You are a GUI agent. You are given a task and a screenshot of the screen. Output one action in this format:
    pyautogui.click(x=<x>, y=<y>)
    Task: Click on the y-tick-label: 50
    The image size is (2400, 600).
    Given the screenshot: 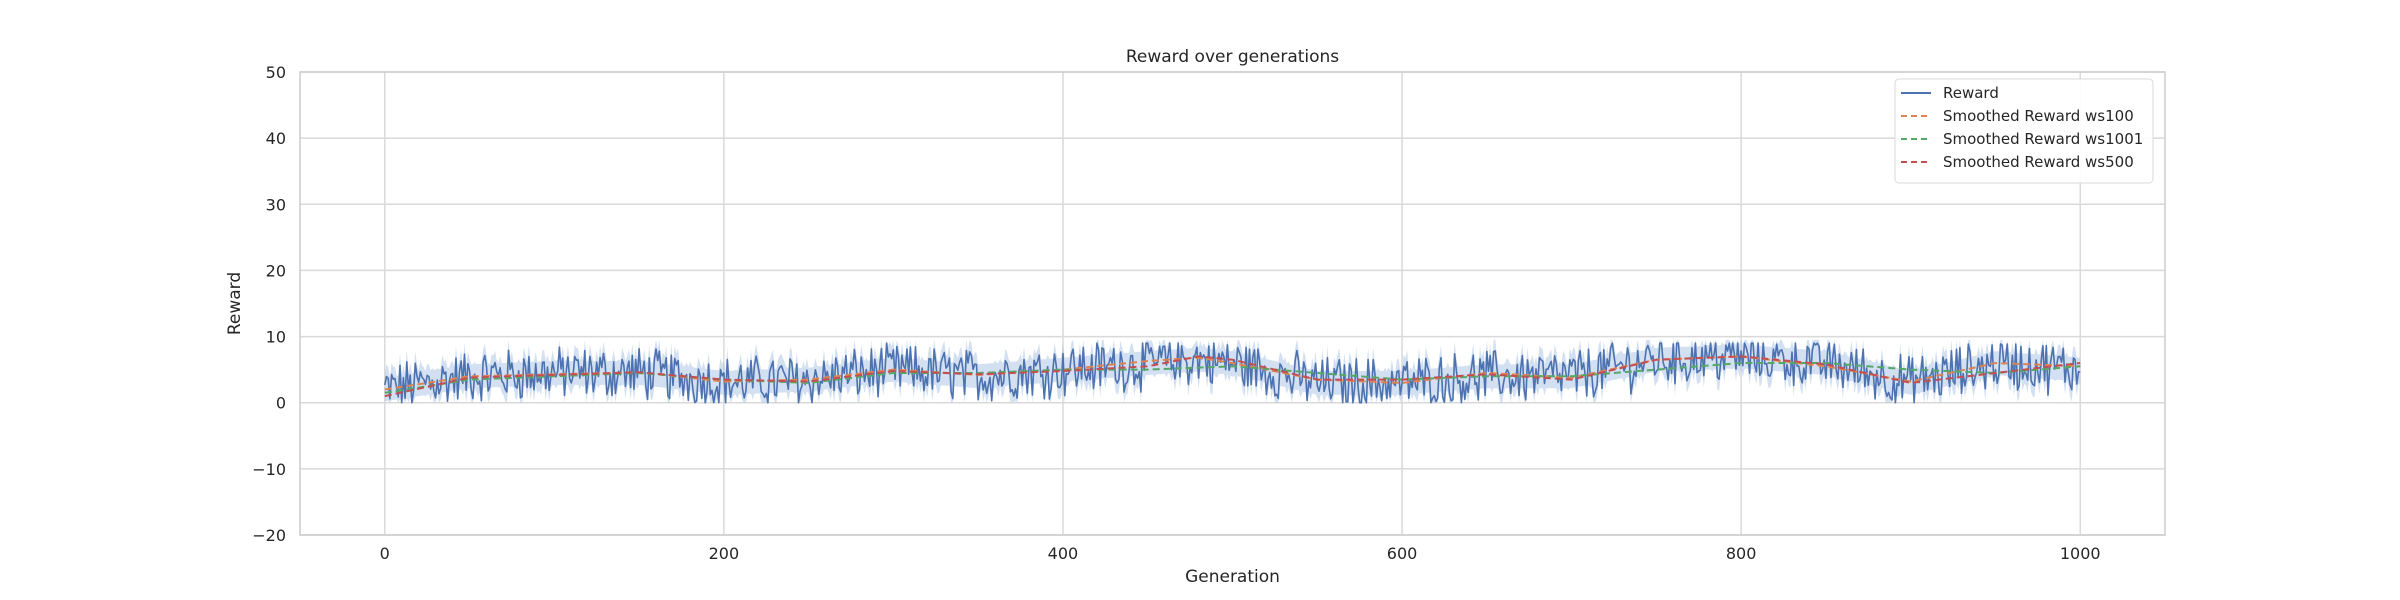 What is the action you would take?
    pyautogui.click(x=276, y=72)
    